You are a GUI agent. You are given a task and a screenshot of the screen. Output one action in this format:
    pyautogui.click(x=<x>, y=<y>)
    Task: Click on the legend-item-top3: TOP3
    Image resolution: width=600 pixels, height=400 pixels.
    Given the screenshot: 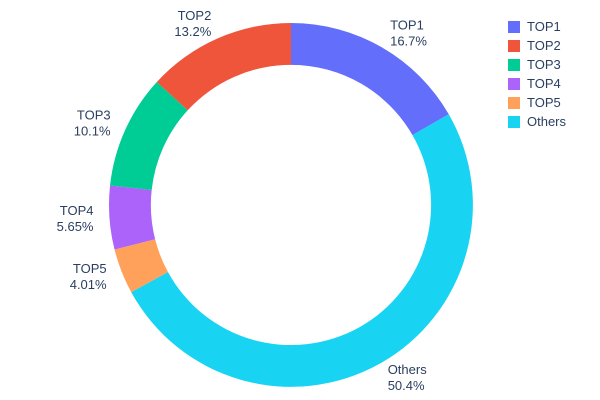 What is the action you would take?
    pyautogui.click(x=537, y=65)
    